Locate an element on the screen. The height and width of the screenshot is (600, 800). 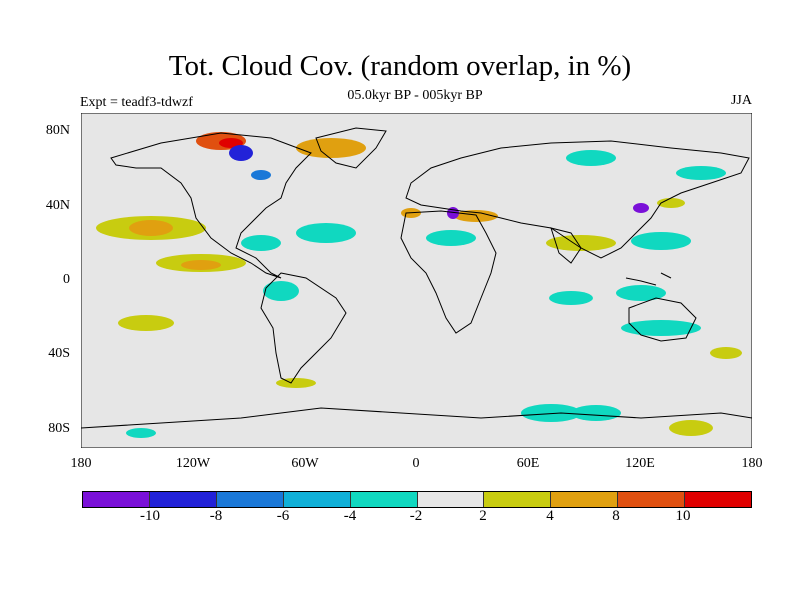
map-title: Tot. Cloud Cov. (random overlap, in %) is located at coordinates (400, 66).